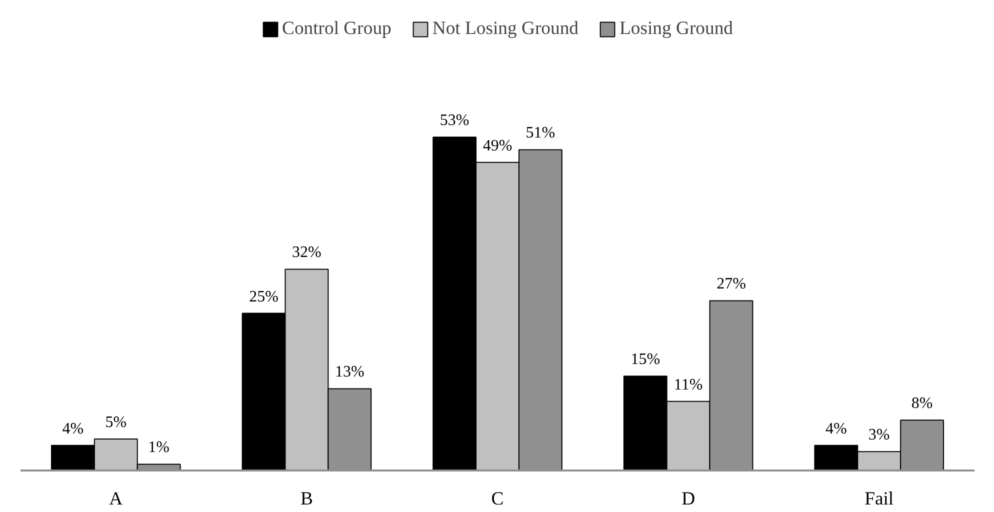 The width and height of the screenshot is (994, 512). What do you see at coordinates (505, 29) in the screenshot?
I see `legend-label: Not Losing Ground` at bounding box center [505, 29].